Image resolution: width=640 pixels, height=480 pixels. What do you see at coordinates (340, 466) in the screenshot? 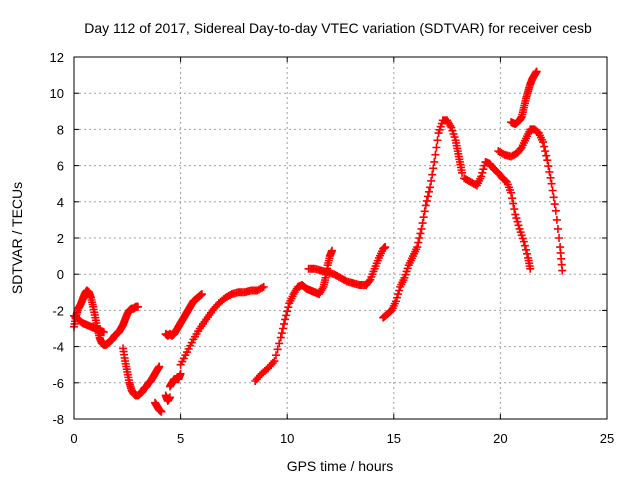
I see `x-axis-label: GPS time / hours` at bounding box center [340, 466].